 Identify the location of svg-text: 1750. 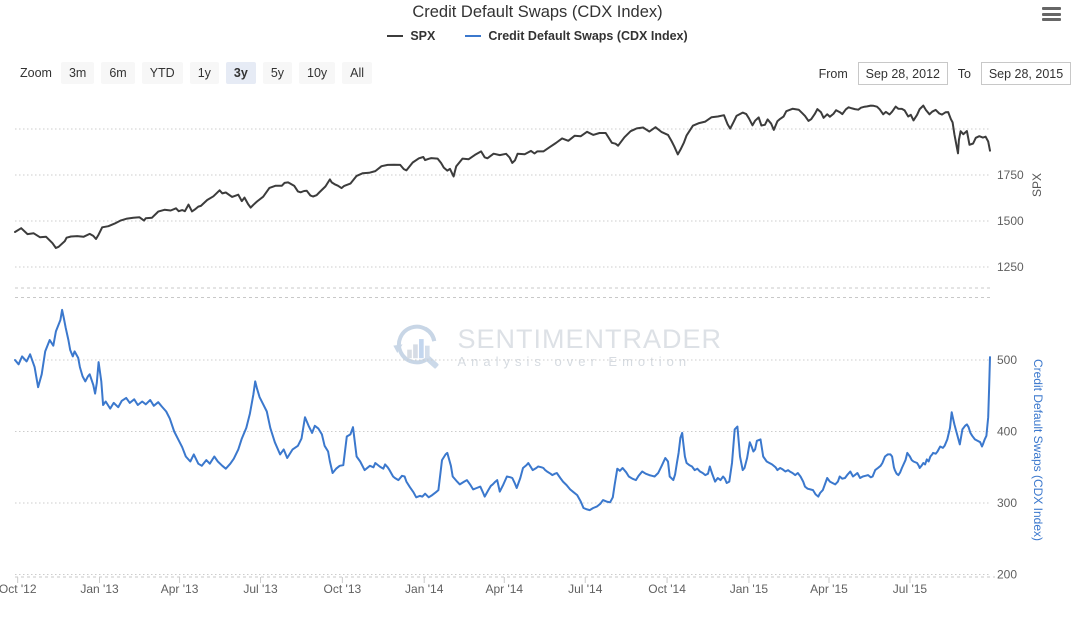
(1010, 175).